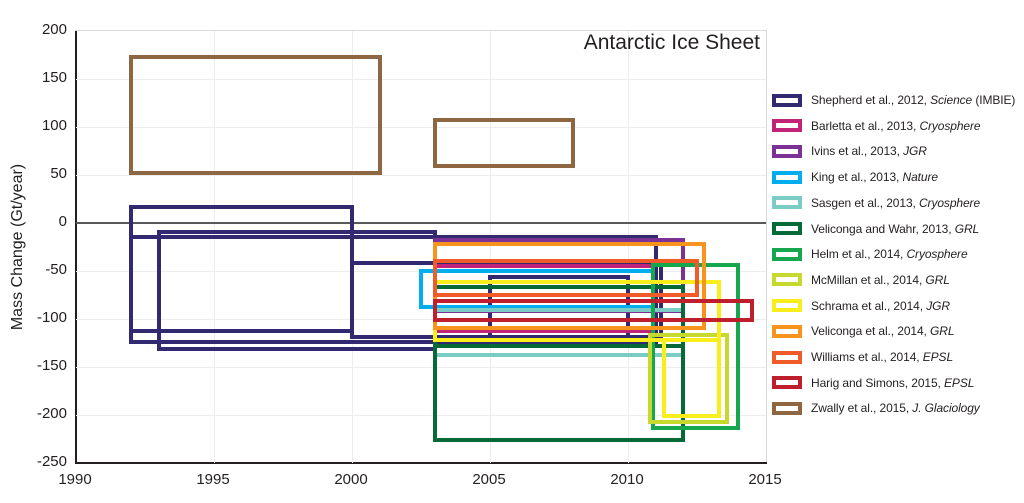 Image resolution: width=1024 pixels, height=503 pixels. What do you see at coordinates (593, 310) in the screenshot?
I see `estimate-rect-harig-simons-2015` at bounding box center [593, 310].